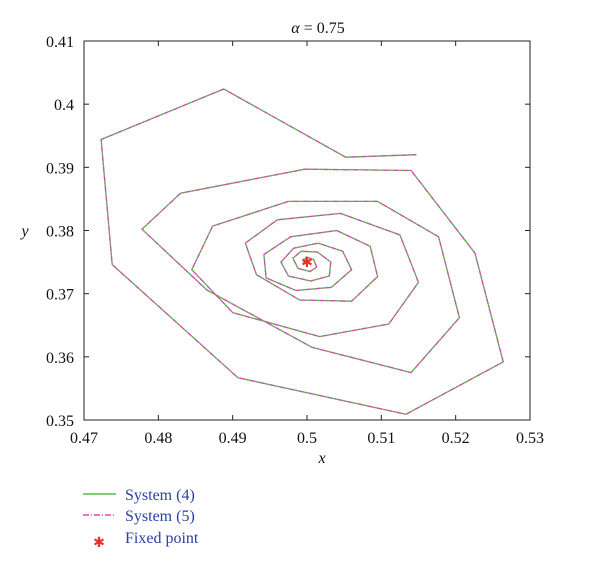  Describe the element at coordinates (99, 543) in the screenshot. I see `legend-marker-fixed-point: ✱` at that location.